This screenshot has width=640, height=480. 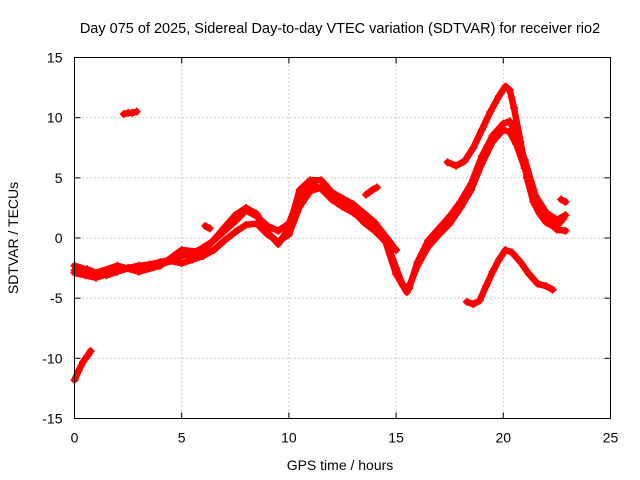 I want to click on series-late-stub, so click(x=563, y=200).